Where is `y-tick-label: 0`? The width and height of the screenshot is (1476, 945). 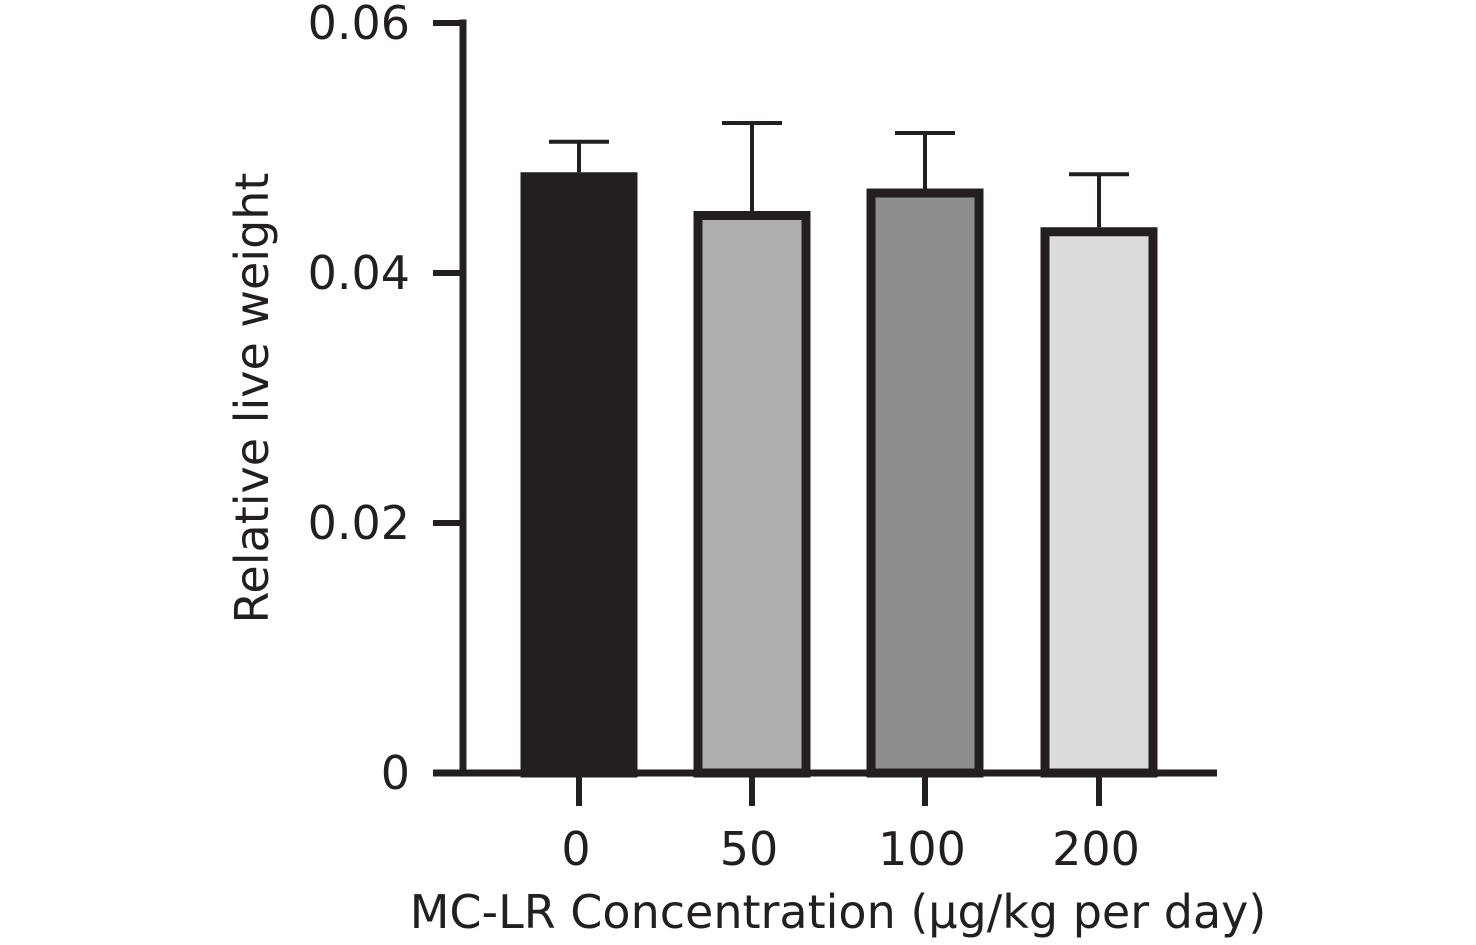
y-tick-label: 0 is located at coordinates (395, 773).